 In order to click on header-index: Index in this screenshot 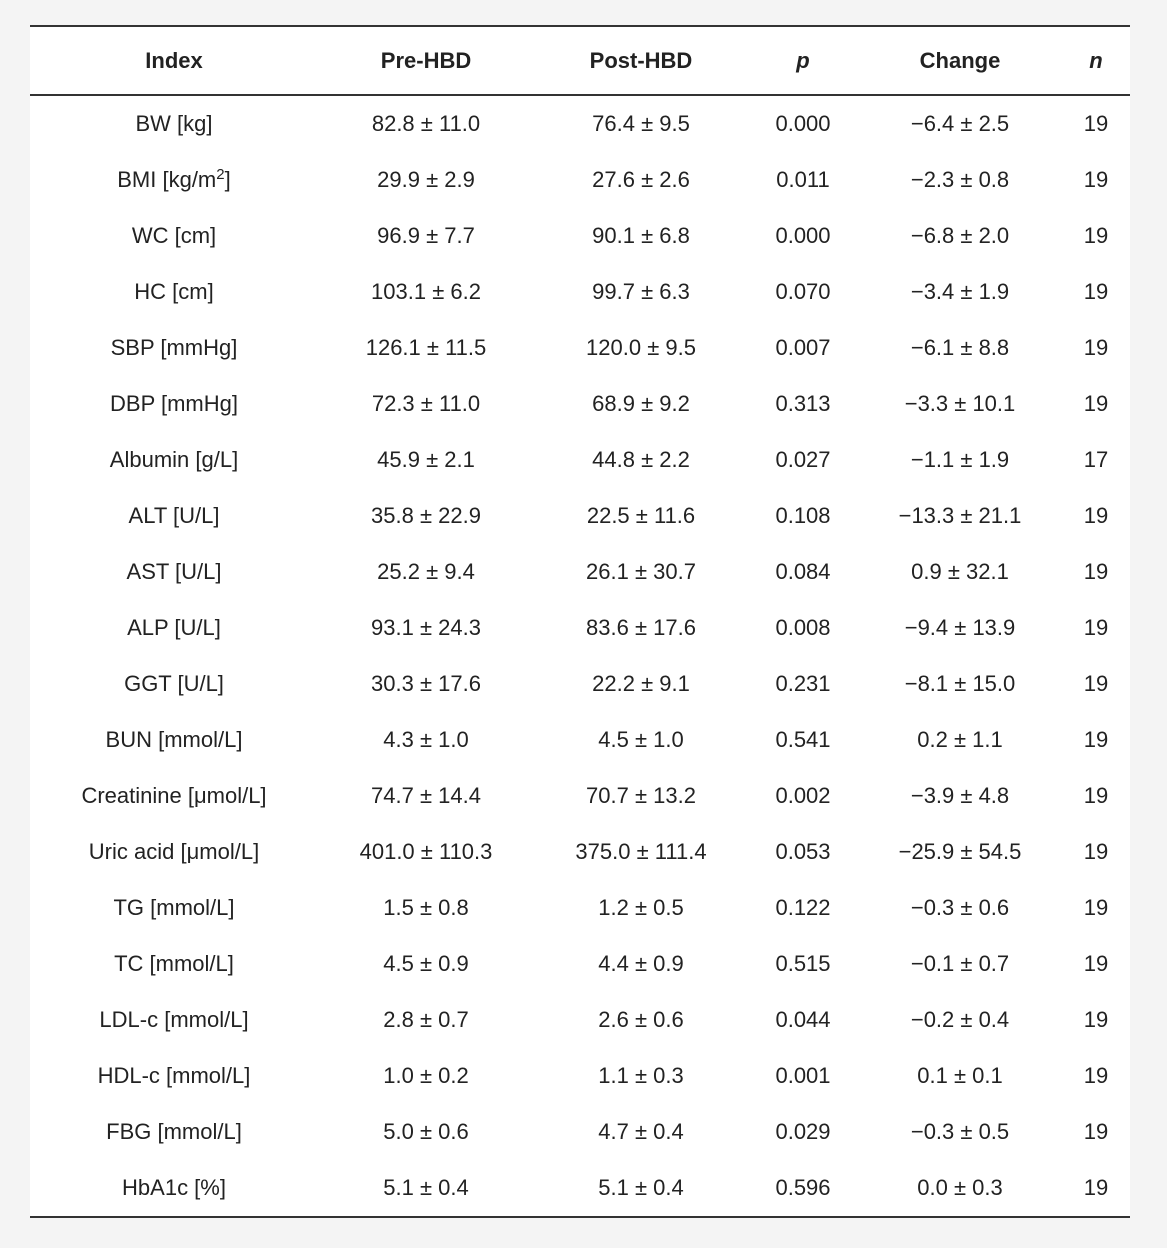, I will do `click(174, 61)`.